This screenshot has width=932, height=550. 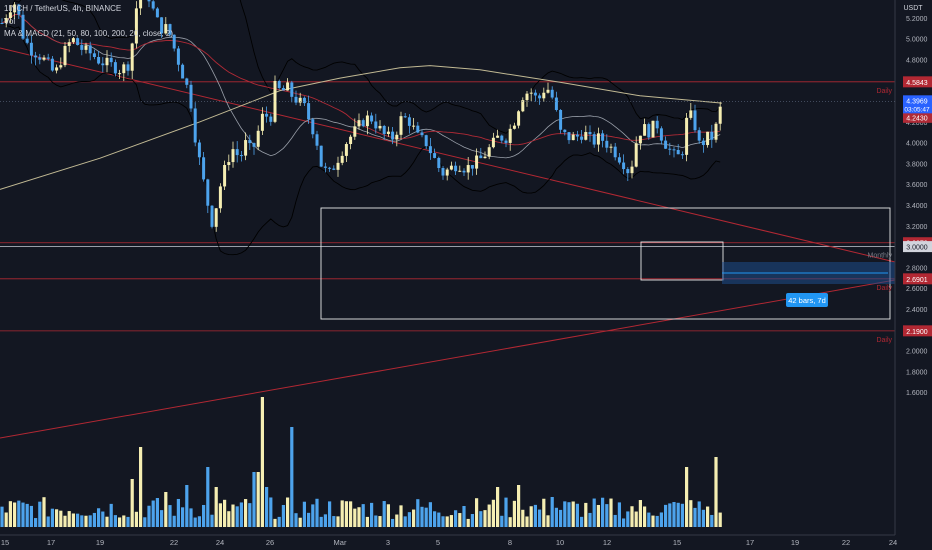 I want to click on ma-price-text: 4.2430, so click(x=917, y=118).